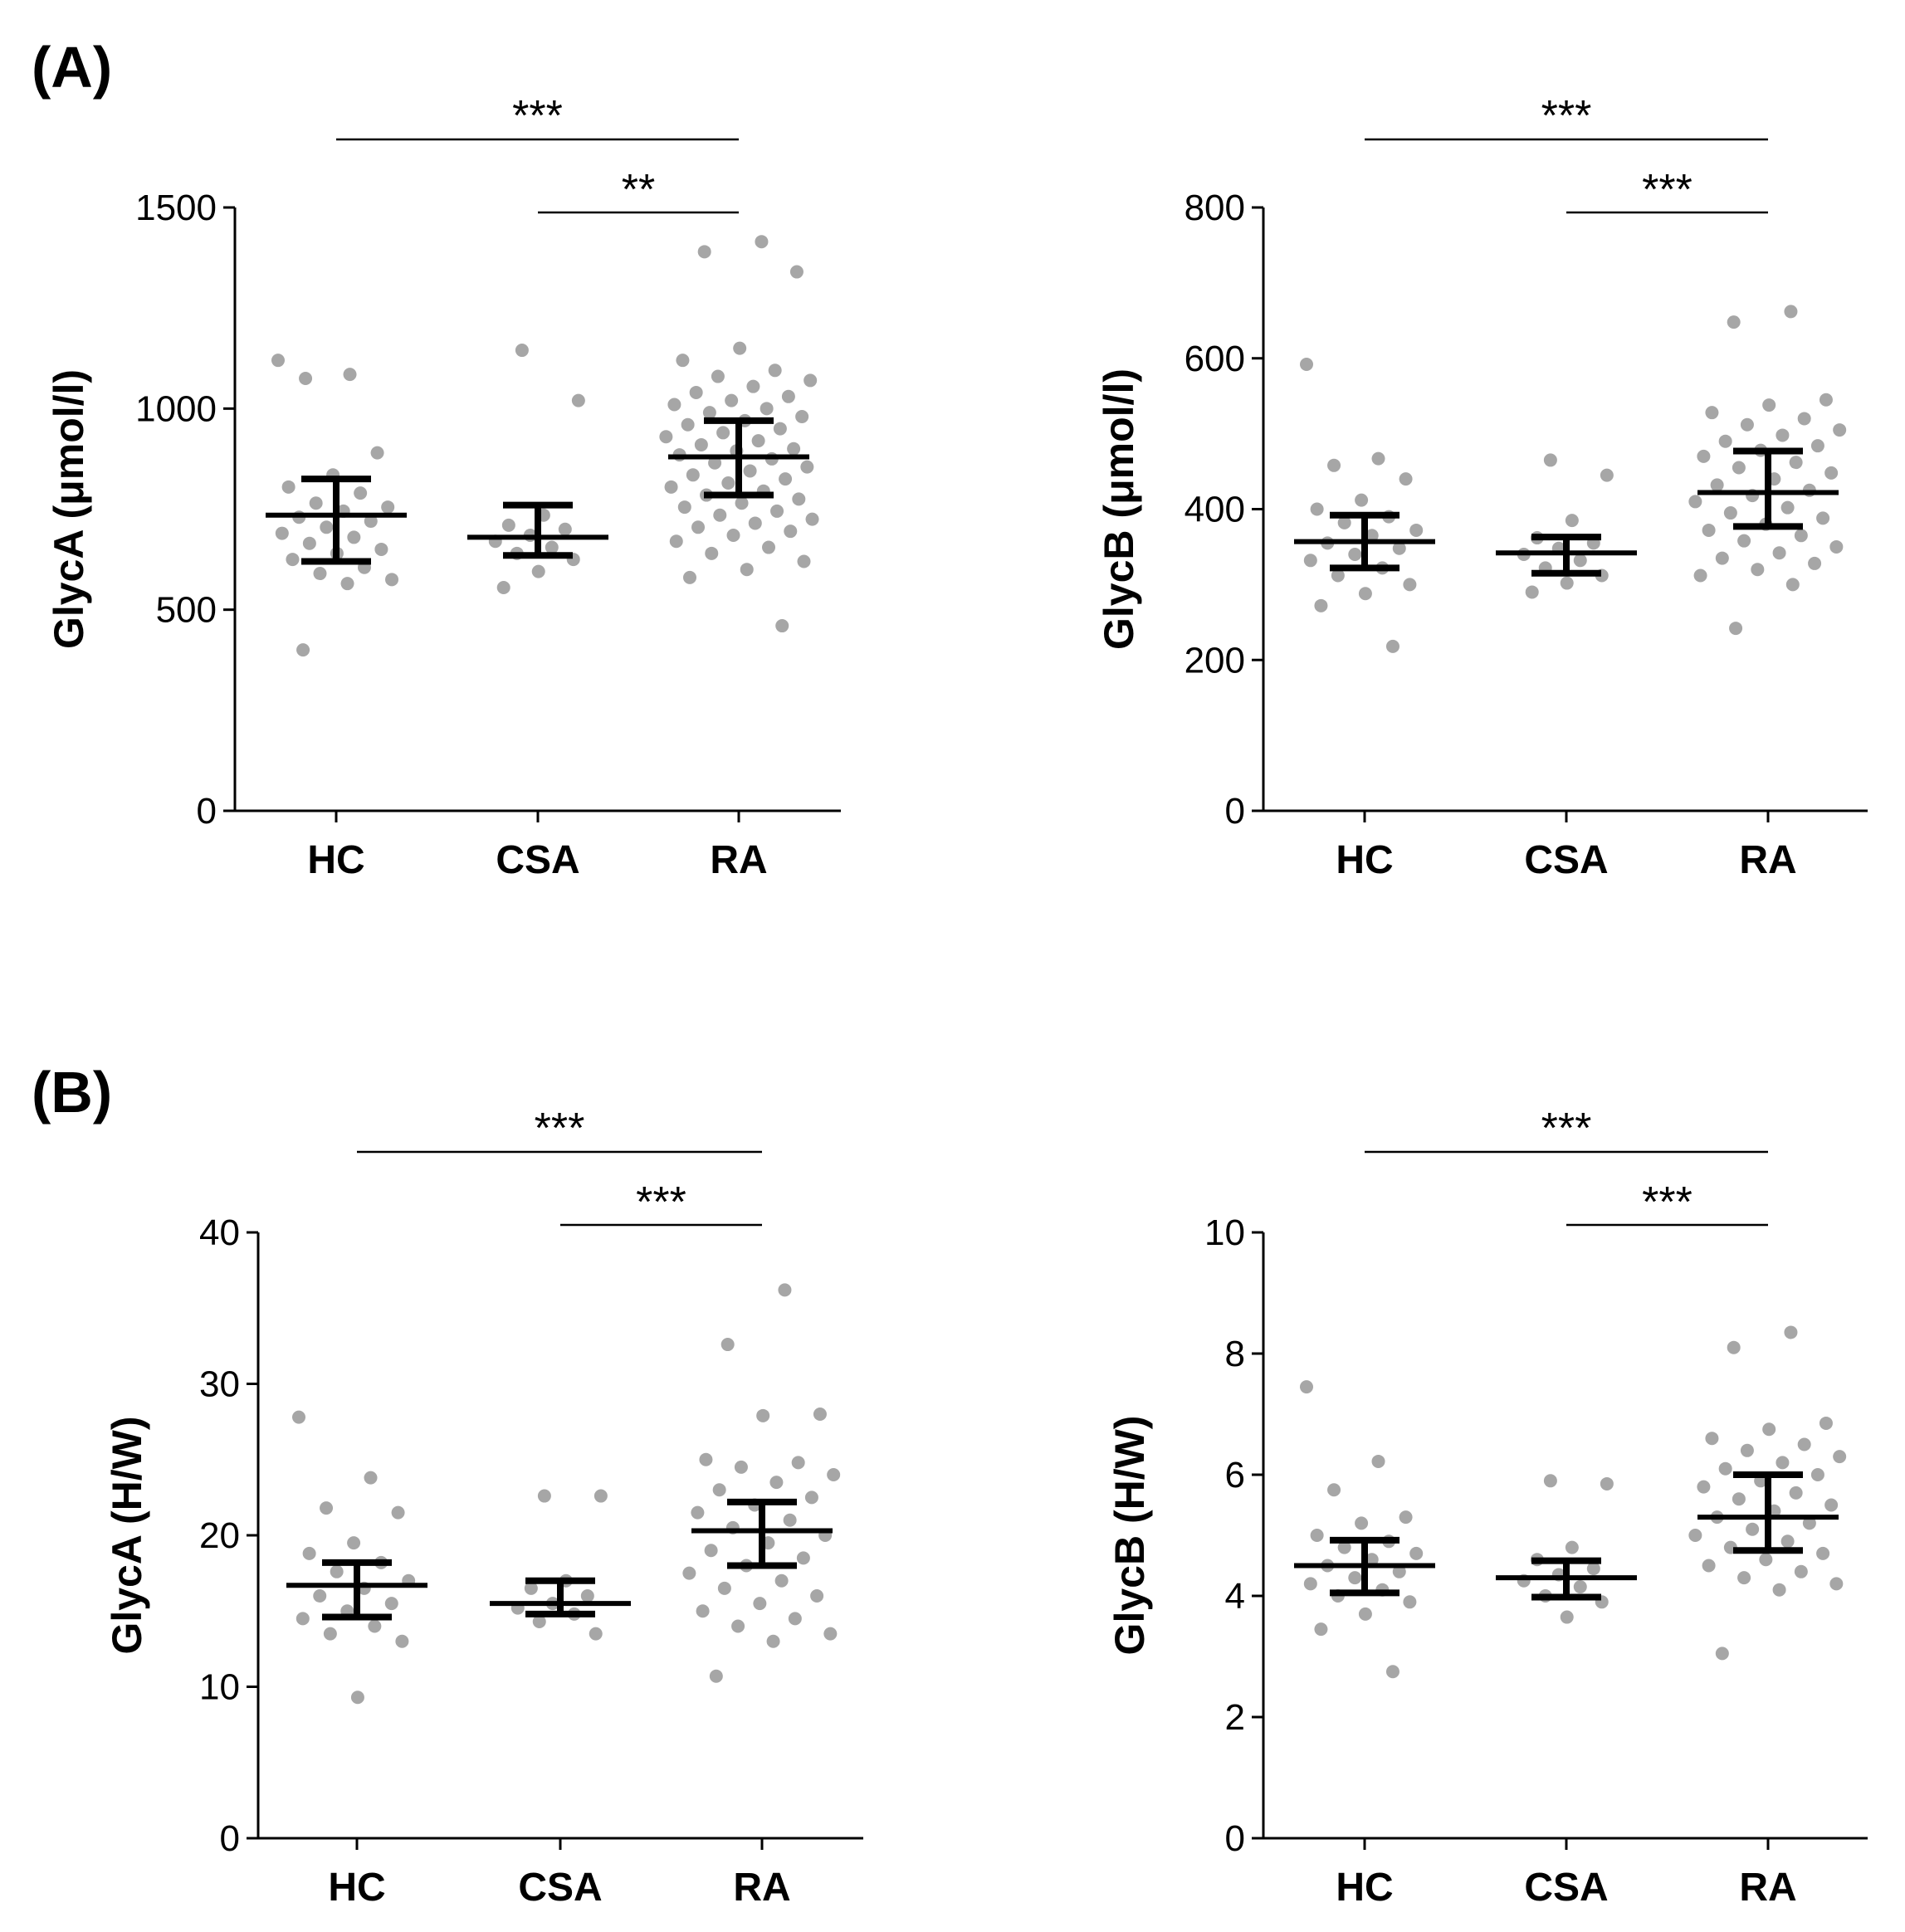  I want to click on y-tick-label: 800, so click(1215, 208).